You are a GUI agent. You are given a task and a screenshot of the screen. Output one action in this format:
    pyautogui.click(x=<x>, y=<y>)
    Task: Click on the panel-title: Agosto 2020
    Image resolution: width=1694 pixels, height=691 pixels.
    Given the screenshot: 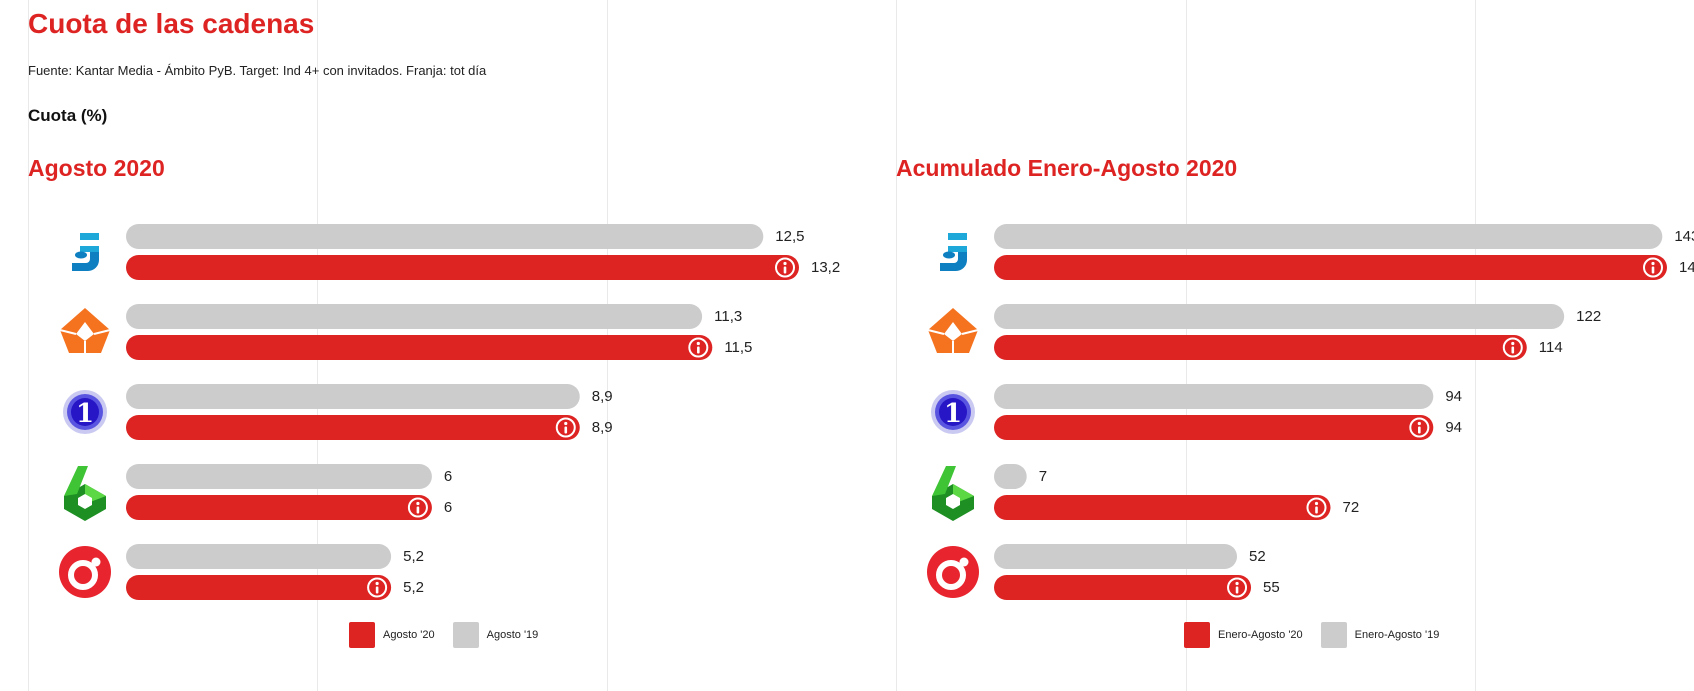 What is the action you would take?
    pyautogui.click(x=96, y=168)
    